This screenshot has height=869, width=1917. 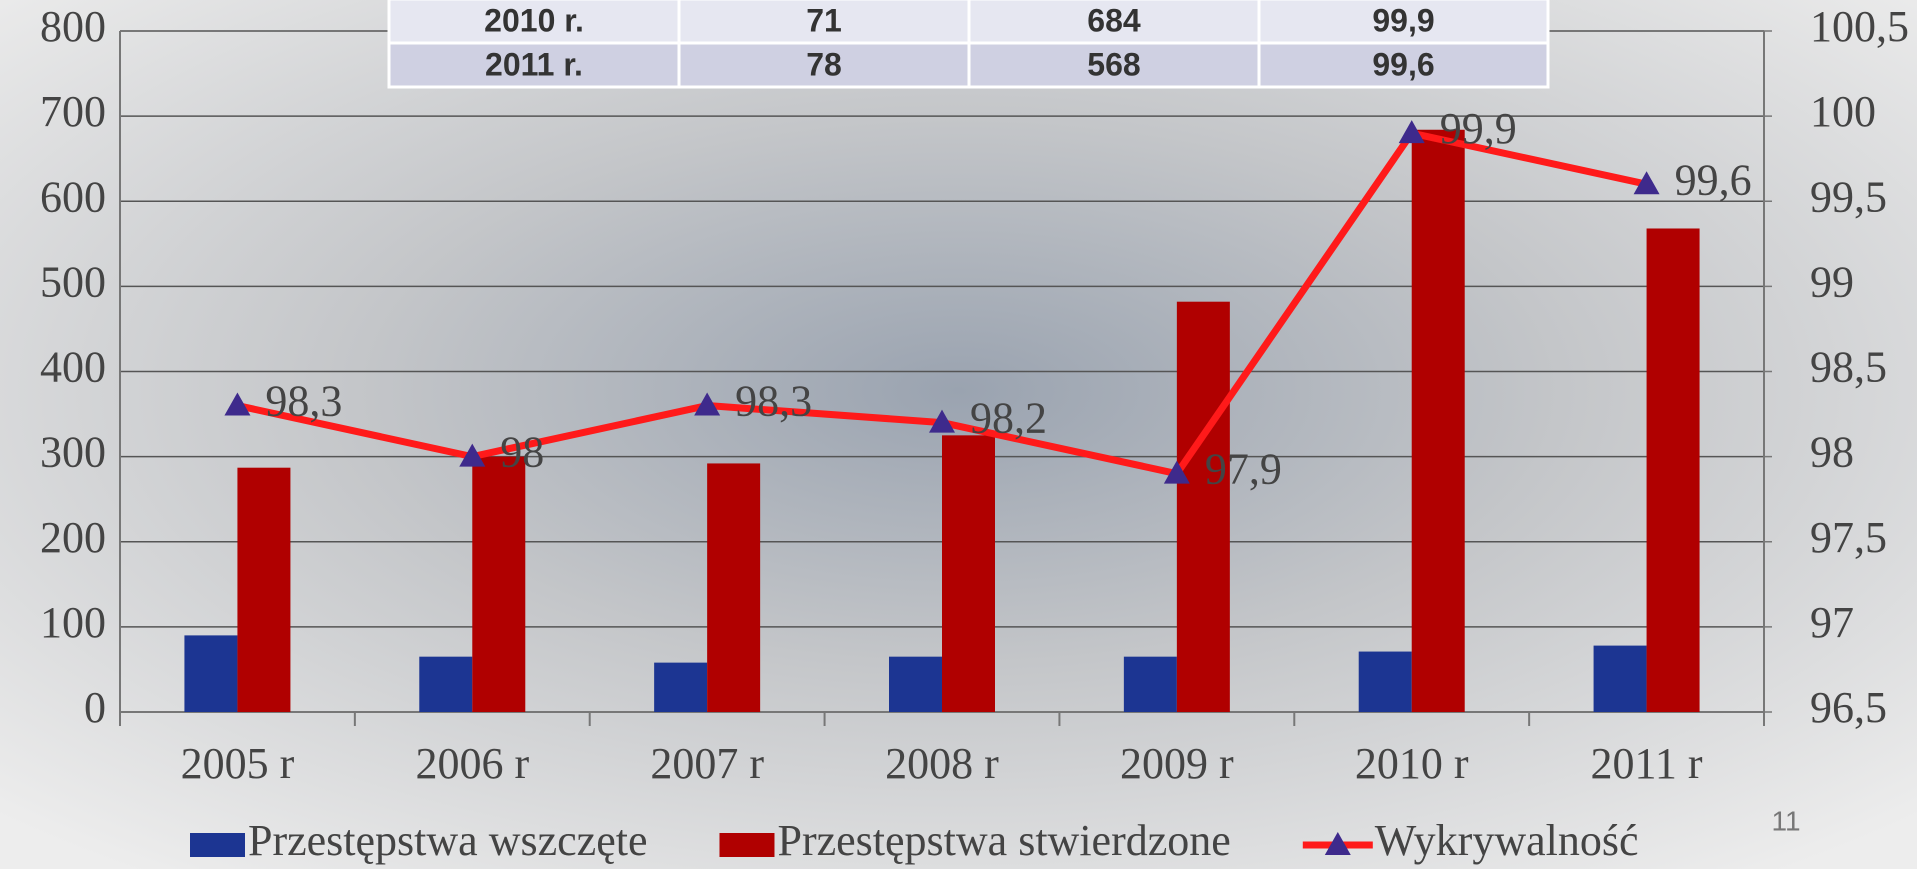 What do you see at coordinates (1113, 64) in the screenshot?
I see `table-cell: 568` at bounding box center [1113, 64].